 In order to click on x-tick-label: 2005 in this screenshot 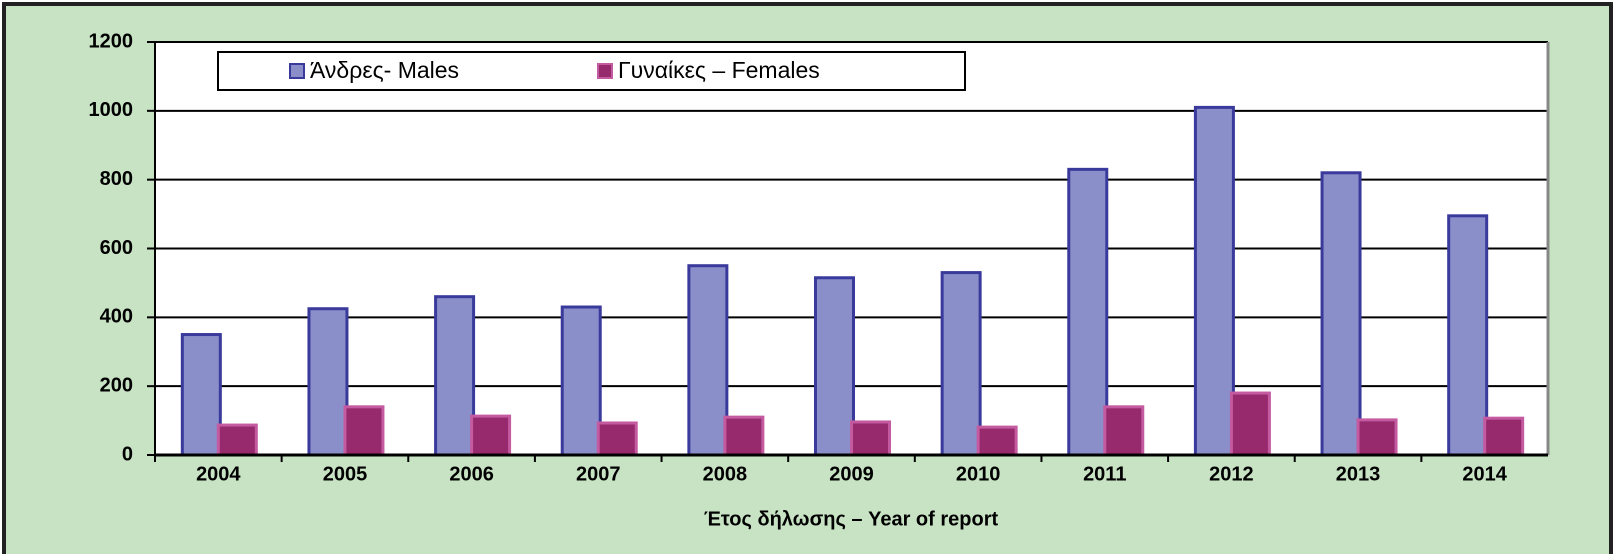, I will do `click(345, 474)`.